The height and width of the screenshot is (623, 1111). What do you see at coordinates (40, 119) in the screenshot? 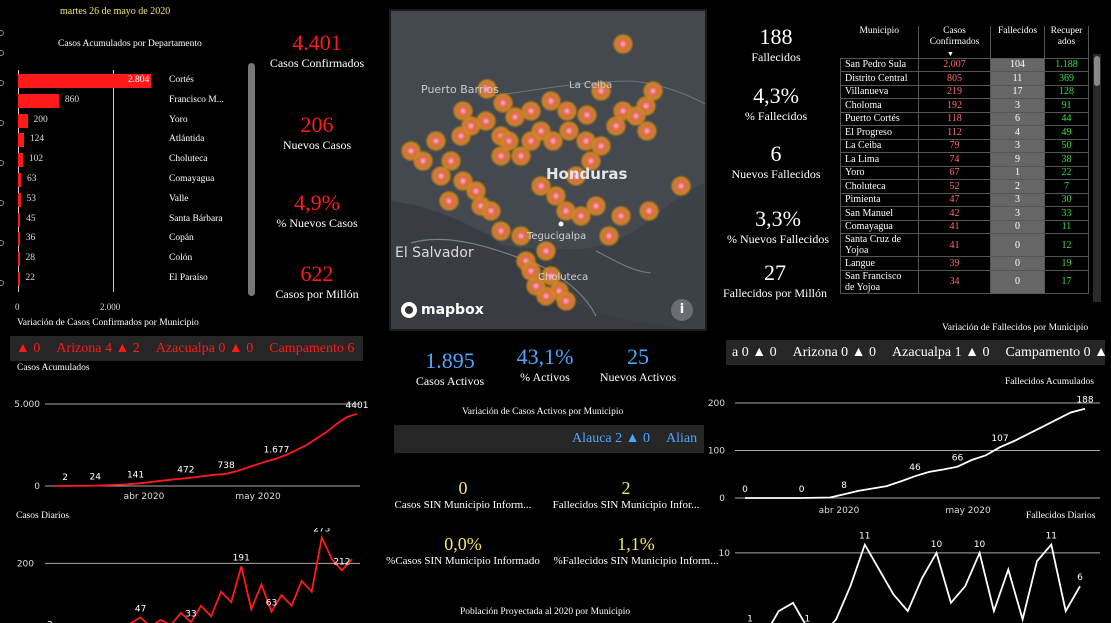
I see `dept-bar-value: 200` at bounding box center [40, 119].